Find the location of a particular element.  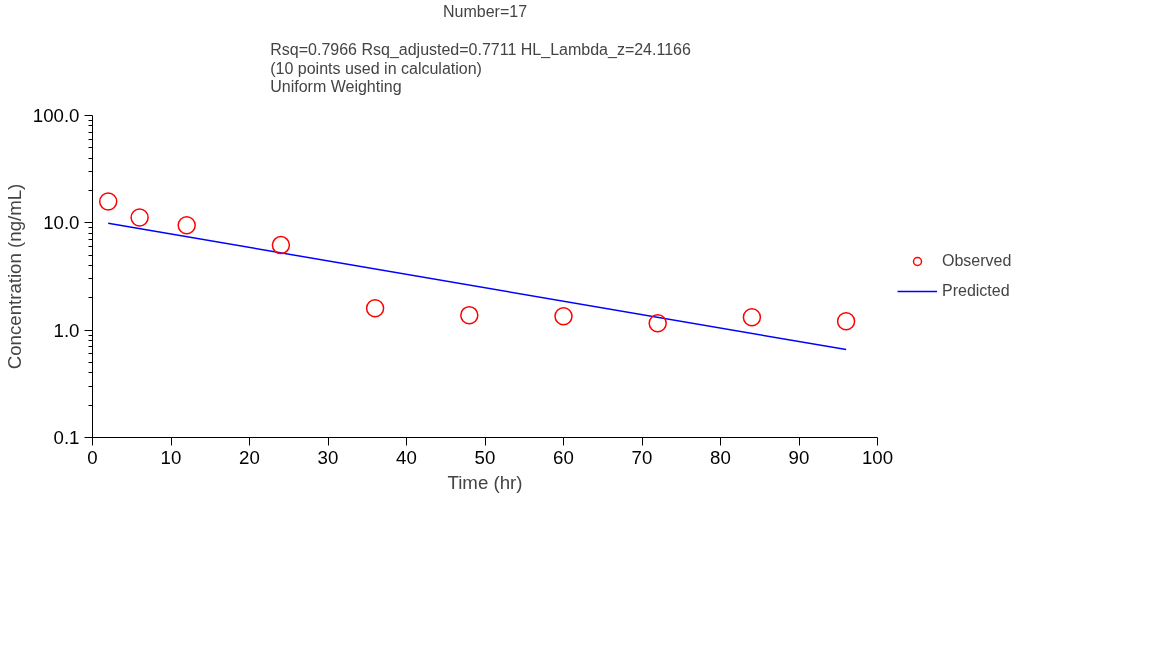

x-tick-label: 60 is located at coordinates (563, 457).